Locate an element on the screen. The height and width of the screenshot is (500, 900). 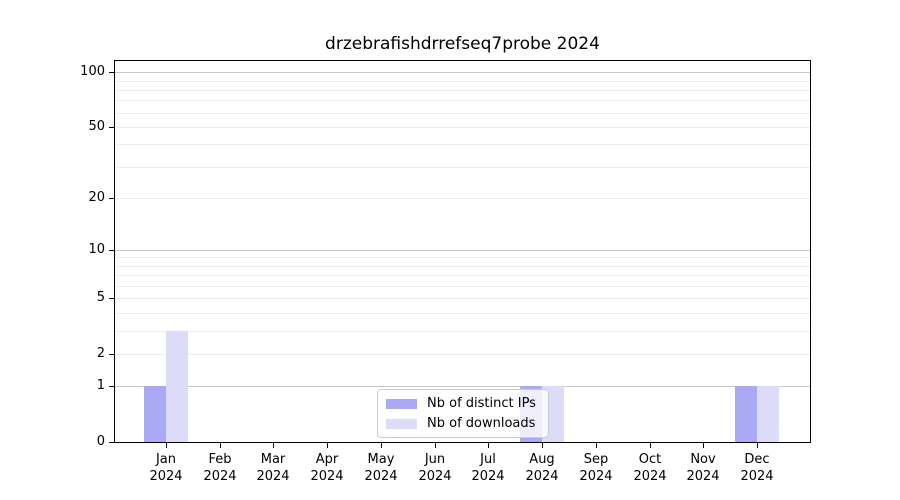
x-tick-label-apr: Apr 2024 is located at coordinates (327, 468).